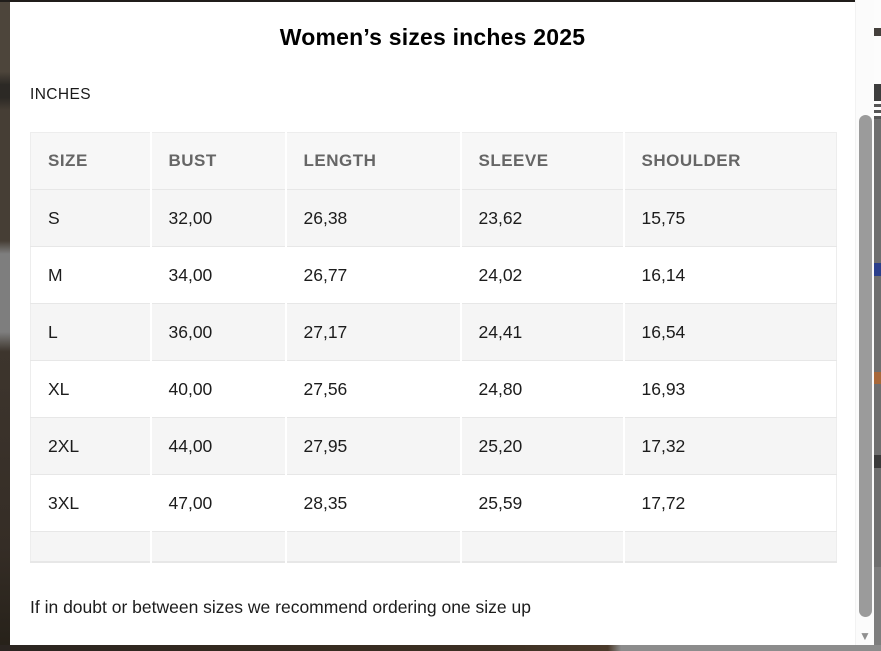 This screenshot has width=881, height=651. What do you see at coordinates (372, 275) in the screenshot?
I see `cell-length: 26,77` at bounding box center [372, 275].